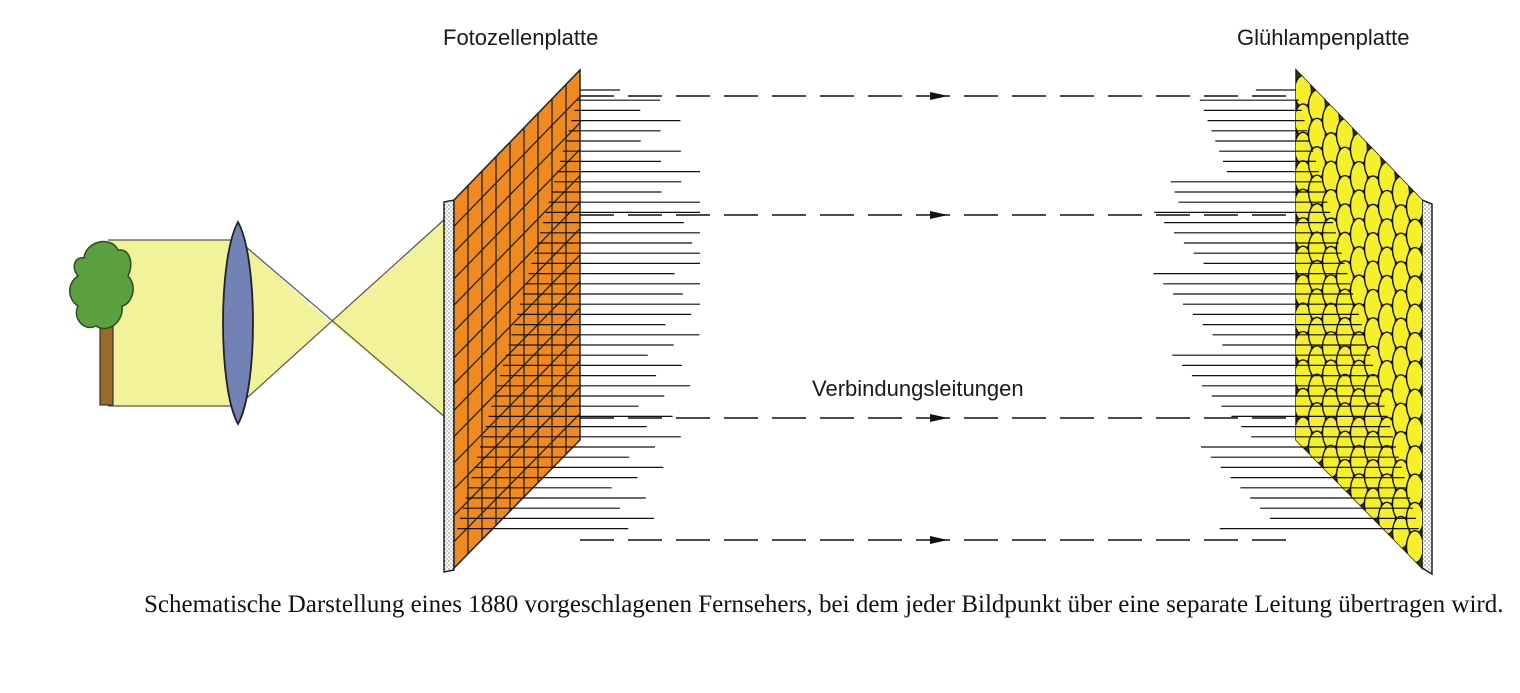 Image resolution: width=1520 pixels, height=693 pixels. What do you see at coordinates (449, 386) in the screenshot?
I see `photocell-plate-edge` at bounding box center [449, 386].